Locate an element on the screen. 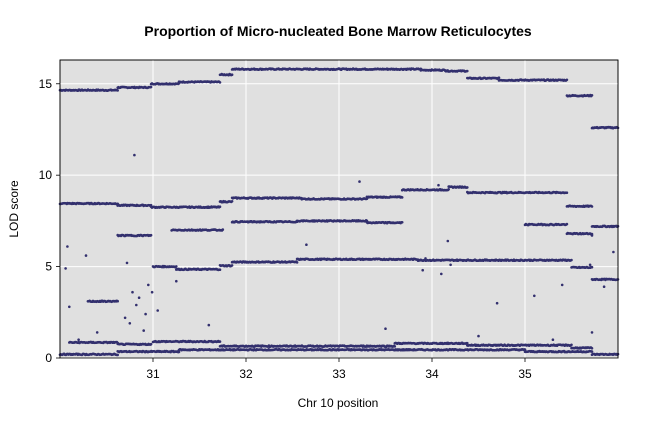 Image resolution: width=648 pixels, height=432 pixels. y-tick-label: 10 is located at coordinates (46, 175).